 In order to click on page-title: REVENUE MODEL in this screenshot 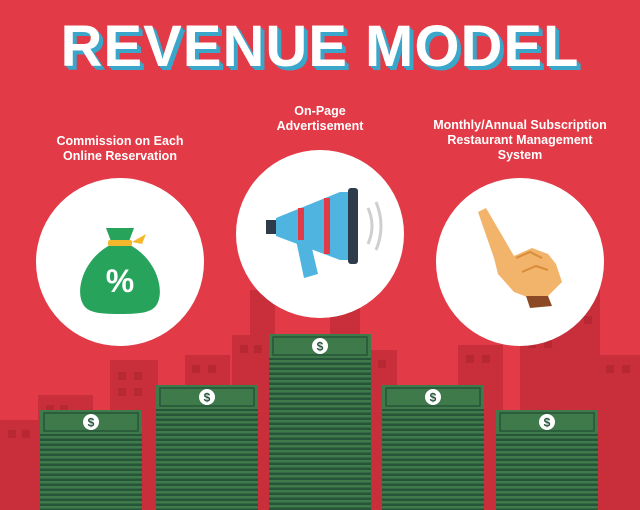, I will do `click(320, 46)`.